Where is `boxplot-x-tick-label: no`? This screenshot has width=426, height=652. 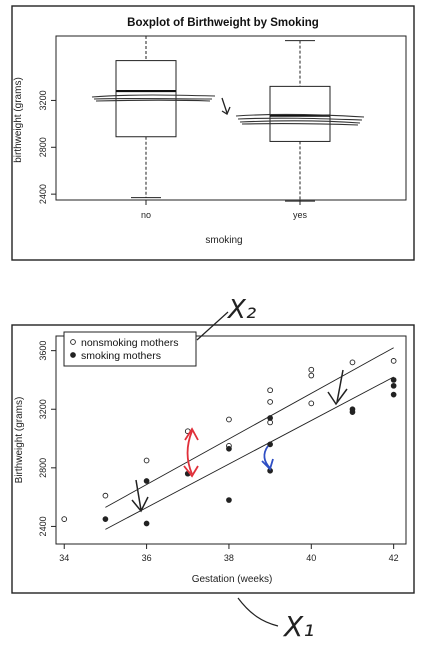
boxplot-x-tick-label: no is located at coordinates (146, 215).